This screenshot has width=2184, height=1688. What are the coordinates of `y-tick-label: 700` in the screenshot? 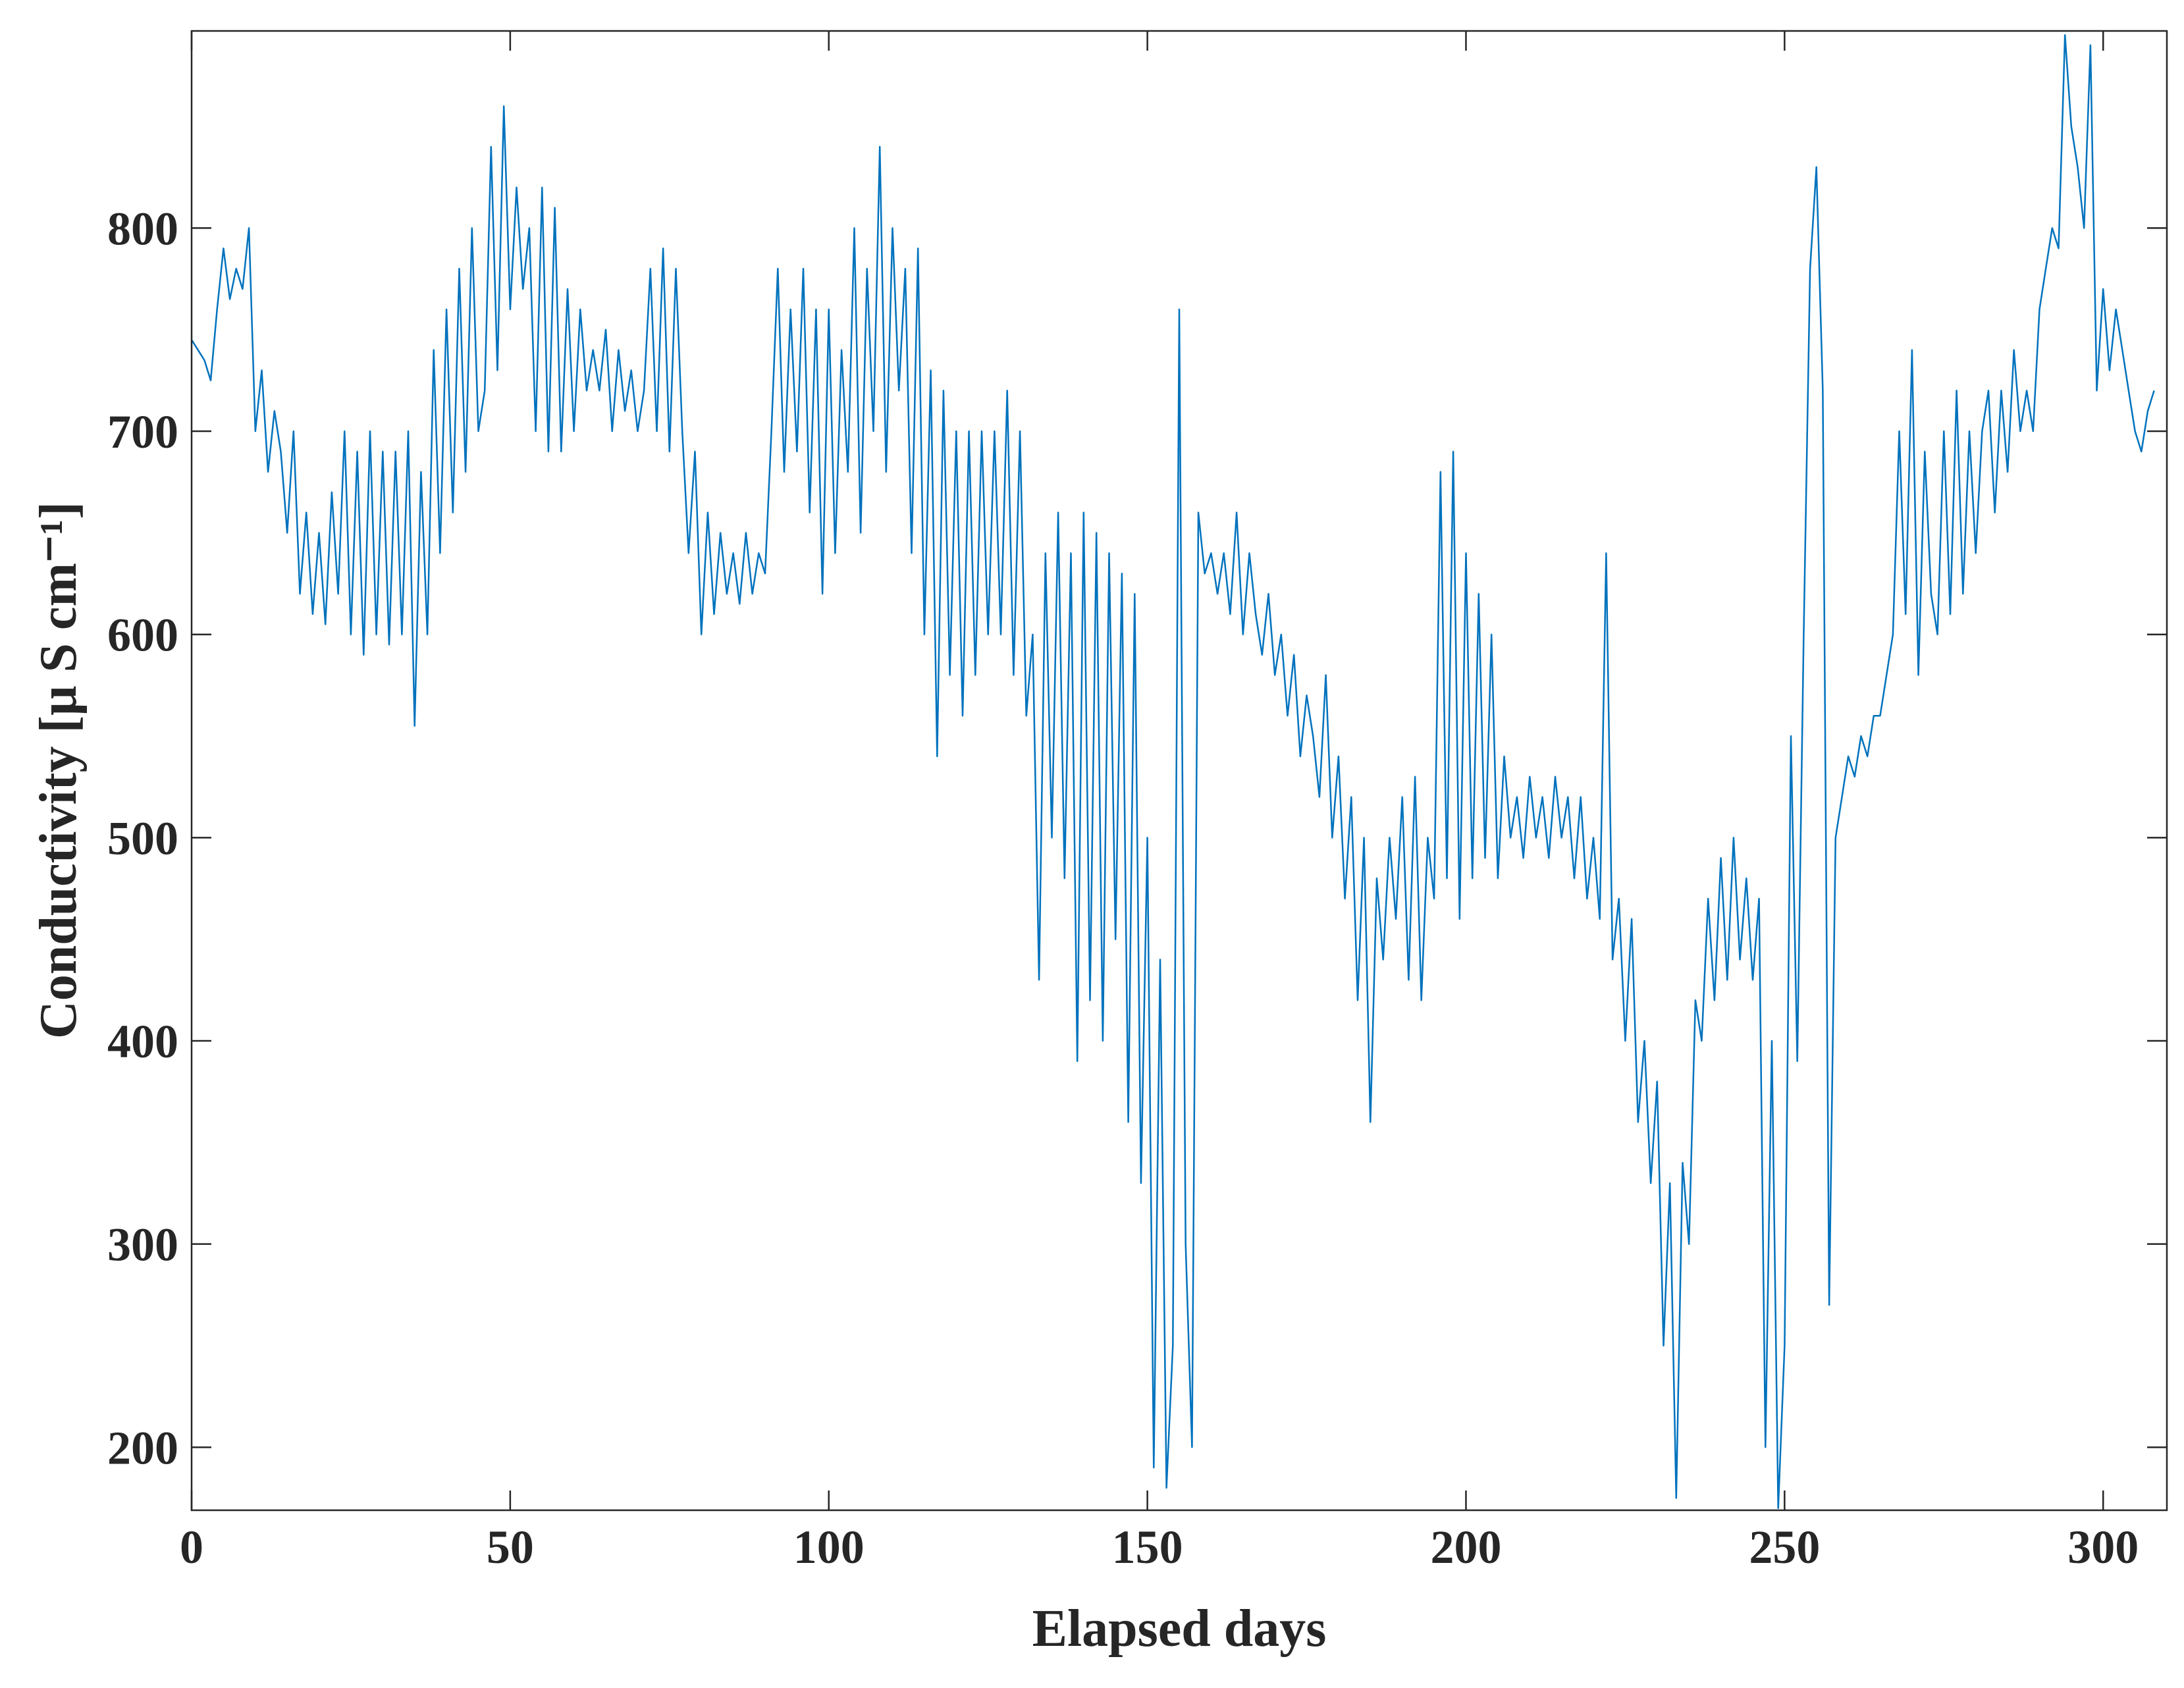 It's located at (142, 432).